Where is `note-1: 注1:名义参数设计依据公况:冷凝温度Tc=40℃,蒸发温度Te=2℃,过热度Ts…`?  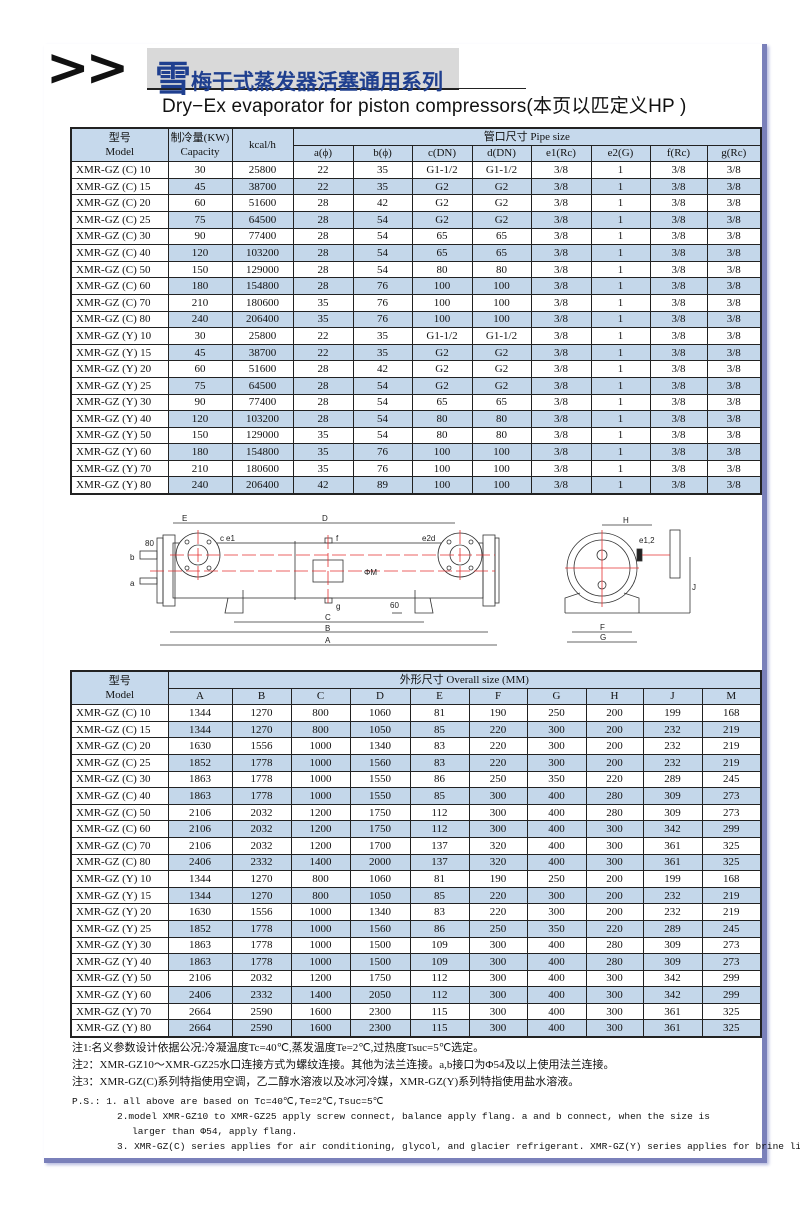 note-1: 注1:名义参数设计依据公况:冷凝温度Tc=40℃,蒸发温度Te=2℃,过热度Ts… is located at coordinates (278, 1048).